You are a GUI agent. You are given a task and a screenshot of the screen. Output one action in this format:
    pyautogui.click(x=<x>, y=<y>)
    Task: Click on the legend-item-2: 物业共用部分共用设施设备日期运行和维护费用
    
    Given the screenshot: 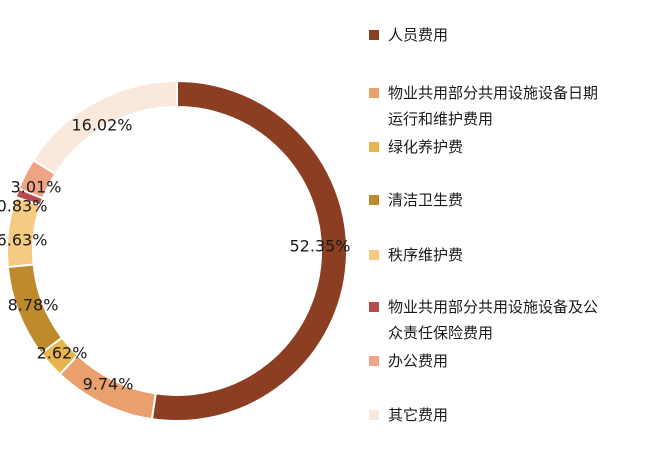 What is the action you would take?
    pyautogui.click(x=488, y=106)
    